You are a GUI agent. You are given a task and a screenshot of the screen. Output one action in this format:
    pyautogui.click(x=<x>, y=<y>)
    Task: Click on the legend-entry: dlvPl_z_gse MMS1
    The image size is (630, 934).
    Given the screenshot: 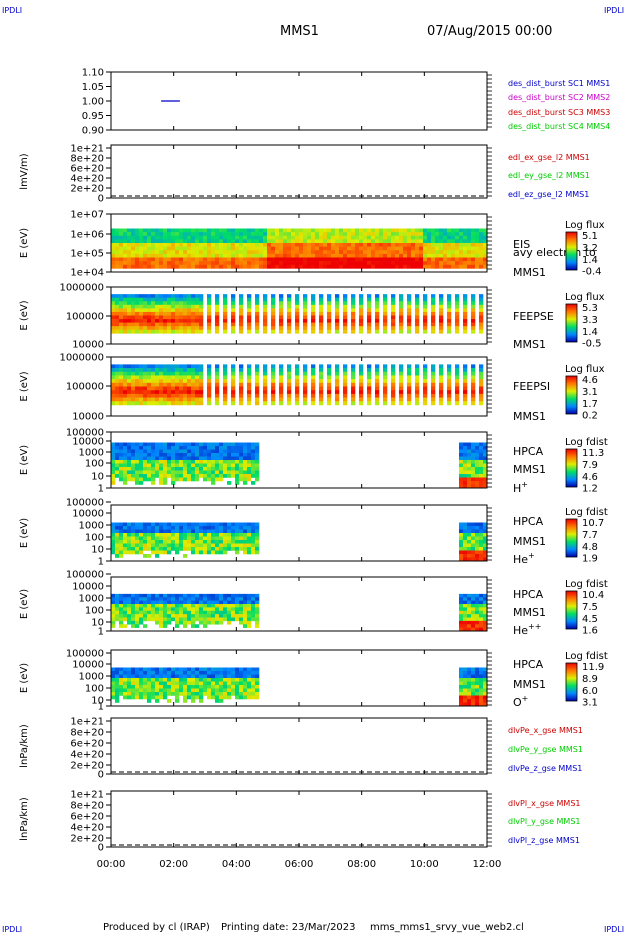 What is the action you would take?
    pyautogui.click(x=544, y=840)
    